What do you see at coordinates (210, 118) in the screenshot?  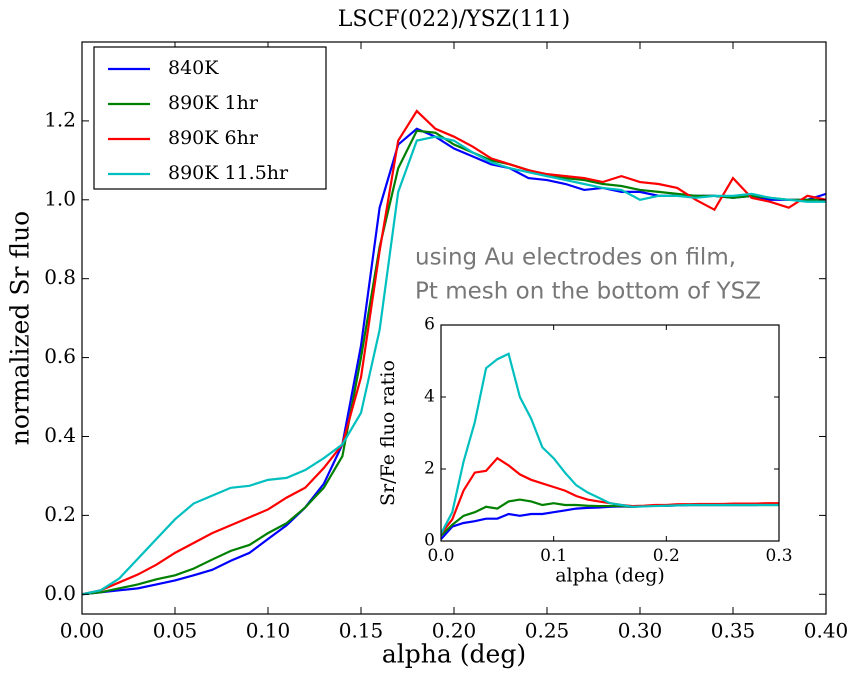 I see `legend-box` at bounding box center [210, 118].